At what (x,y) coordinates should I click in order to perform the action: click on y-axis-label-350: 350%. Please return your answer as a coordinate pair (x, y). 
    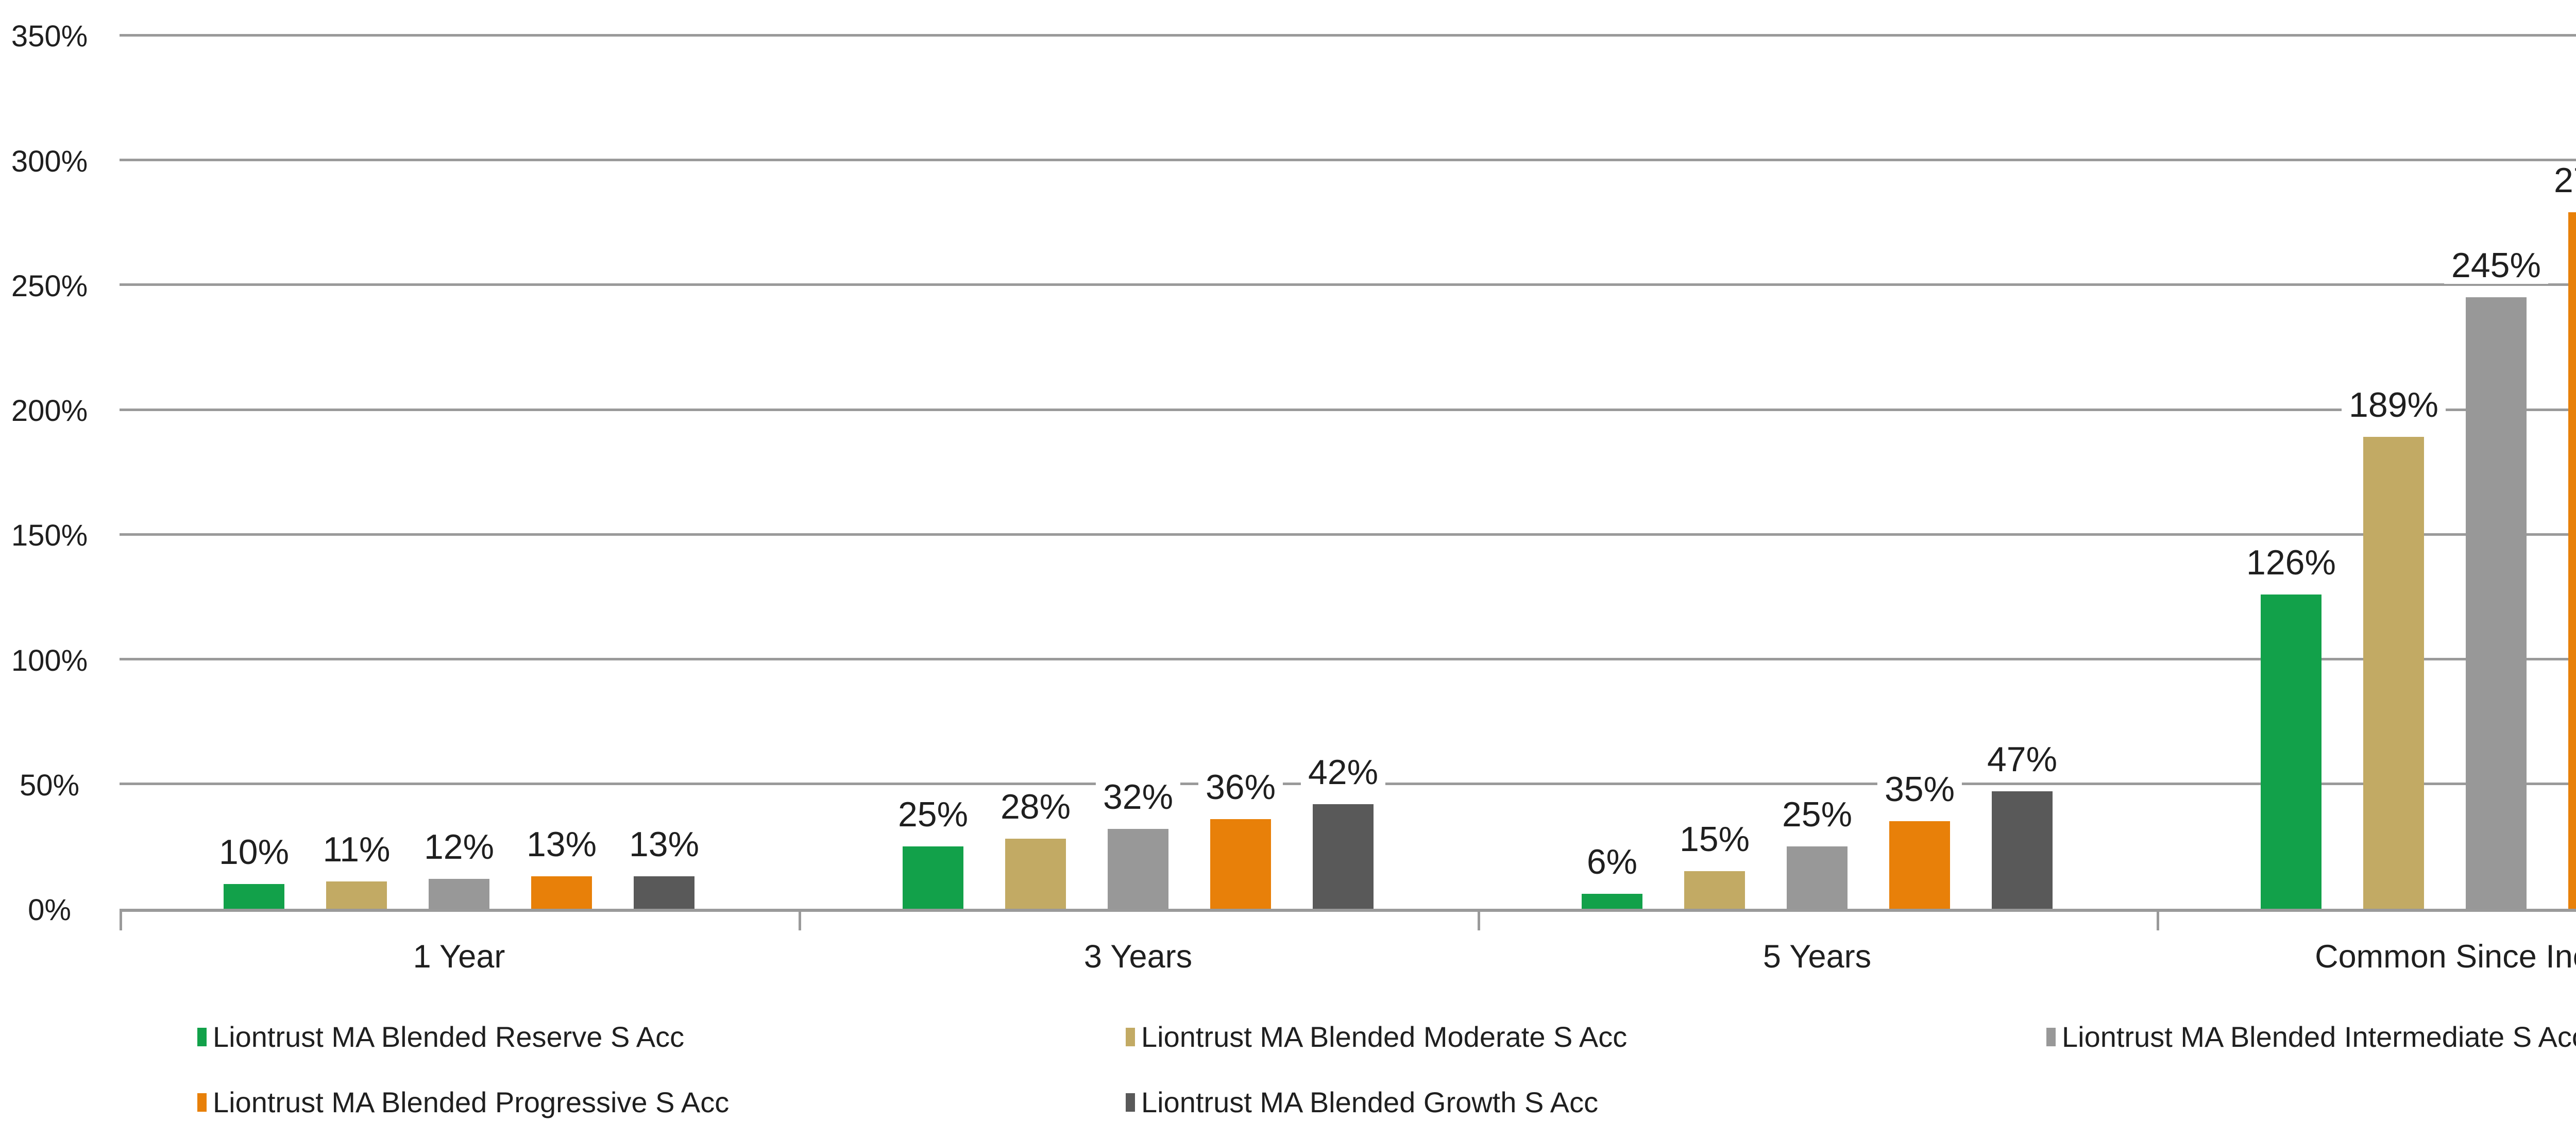
    Looking at the image, I should click on (49, 36).